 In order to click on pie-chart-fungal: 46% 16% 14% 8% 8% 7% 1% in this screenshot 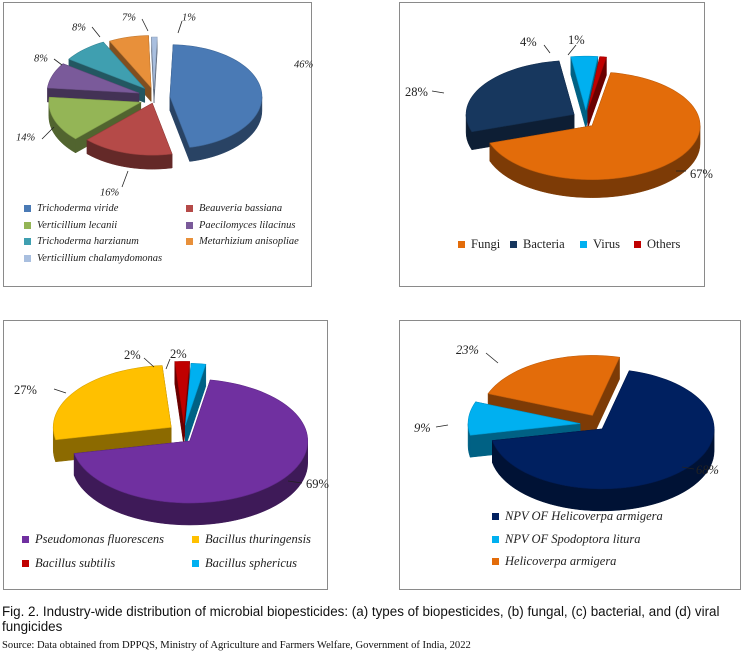, I will do `click(165, 105)`.